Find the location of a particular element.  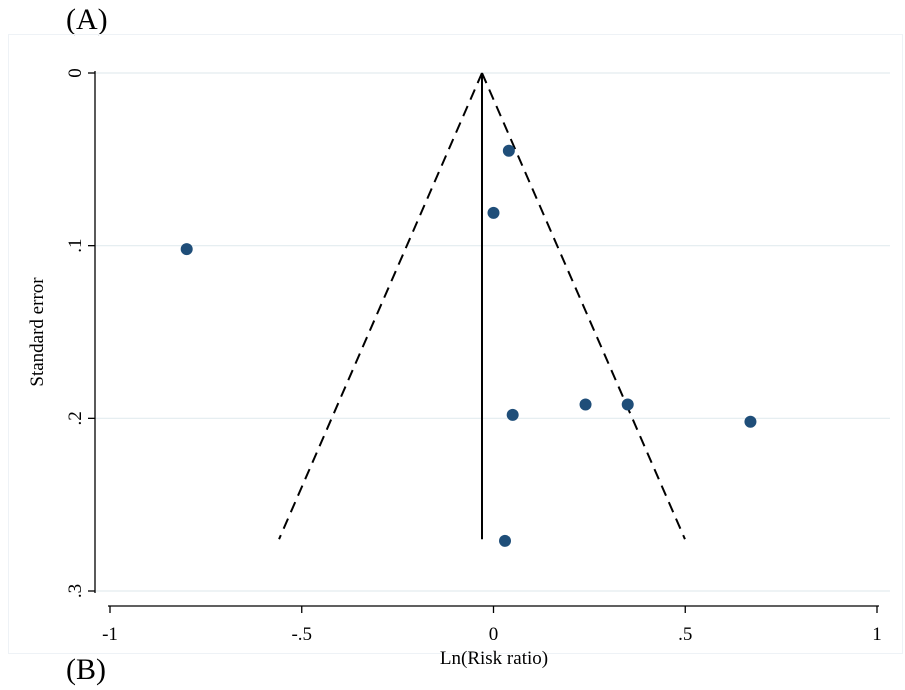

y-axis-title: Standard error is located at coordinates (37, 332).